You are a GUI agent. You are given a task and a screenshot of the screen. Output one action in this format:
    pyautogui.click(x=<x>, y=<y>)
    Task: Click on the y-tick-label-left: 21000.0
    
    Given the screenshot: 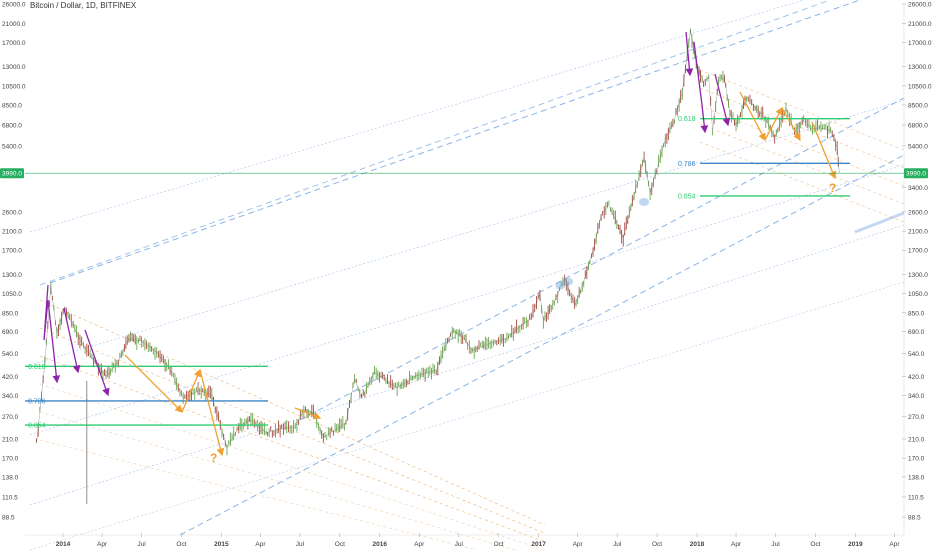 What is the action you would take?
    pyautogui.click(x=14, y=24)
    